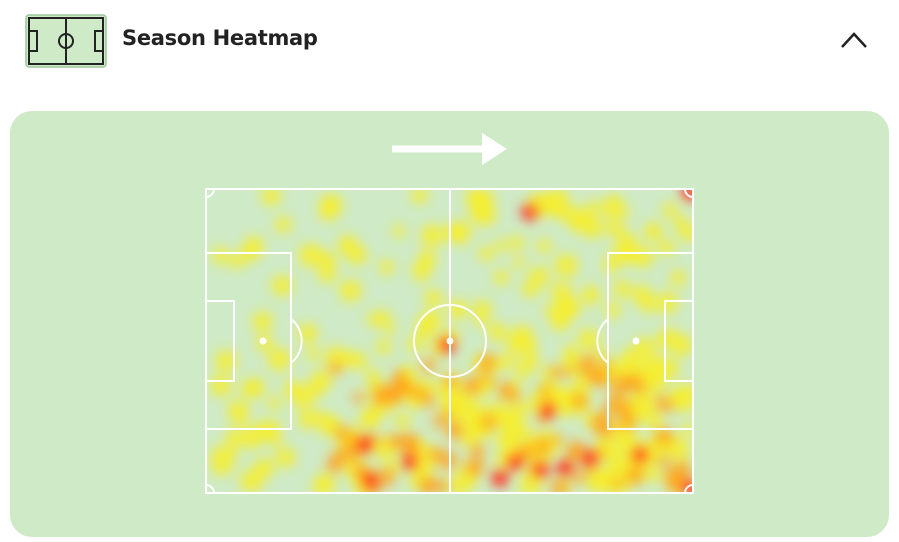  Describe the element at coordinates (854, 40) in the screenshot. I see `collapse-chevron` at that location.